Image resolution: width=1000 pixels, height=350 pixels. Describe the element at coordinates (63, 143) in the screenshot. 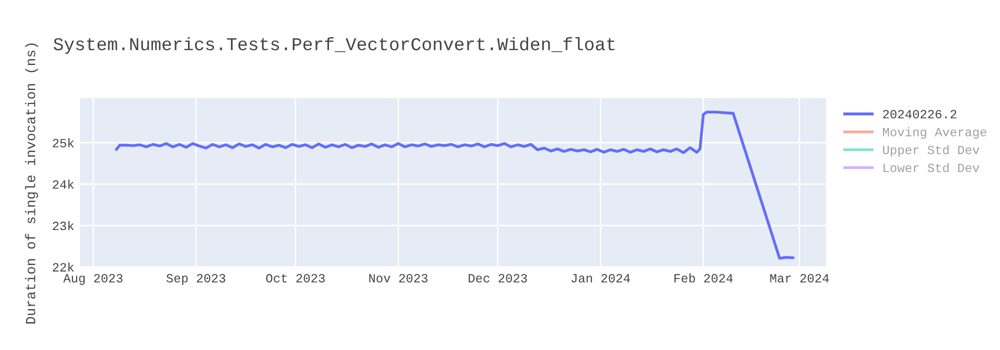

I see `y-tick-label: 25k` at that location.